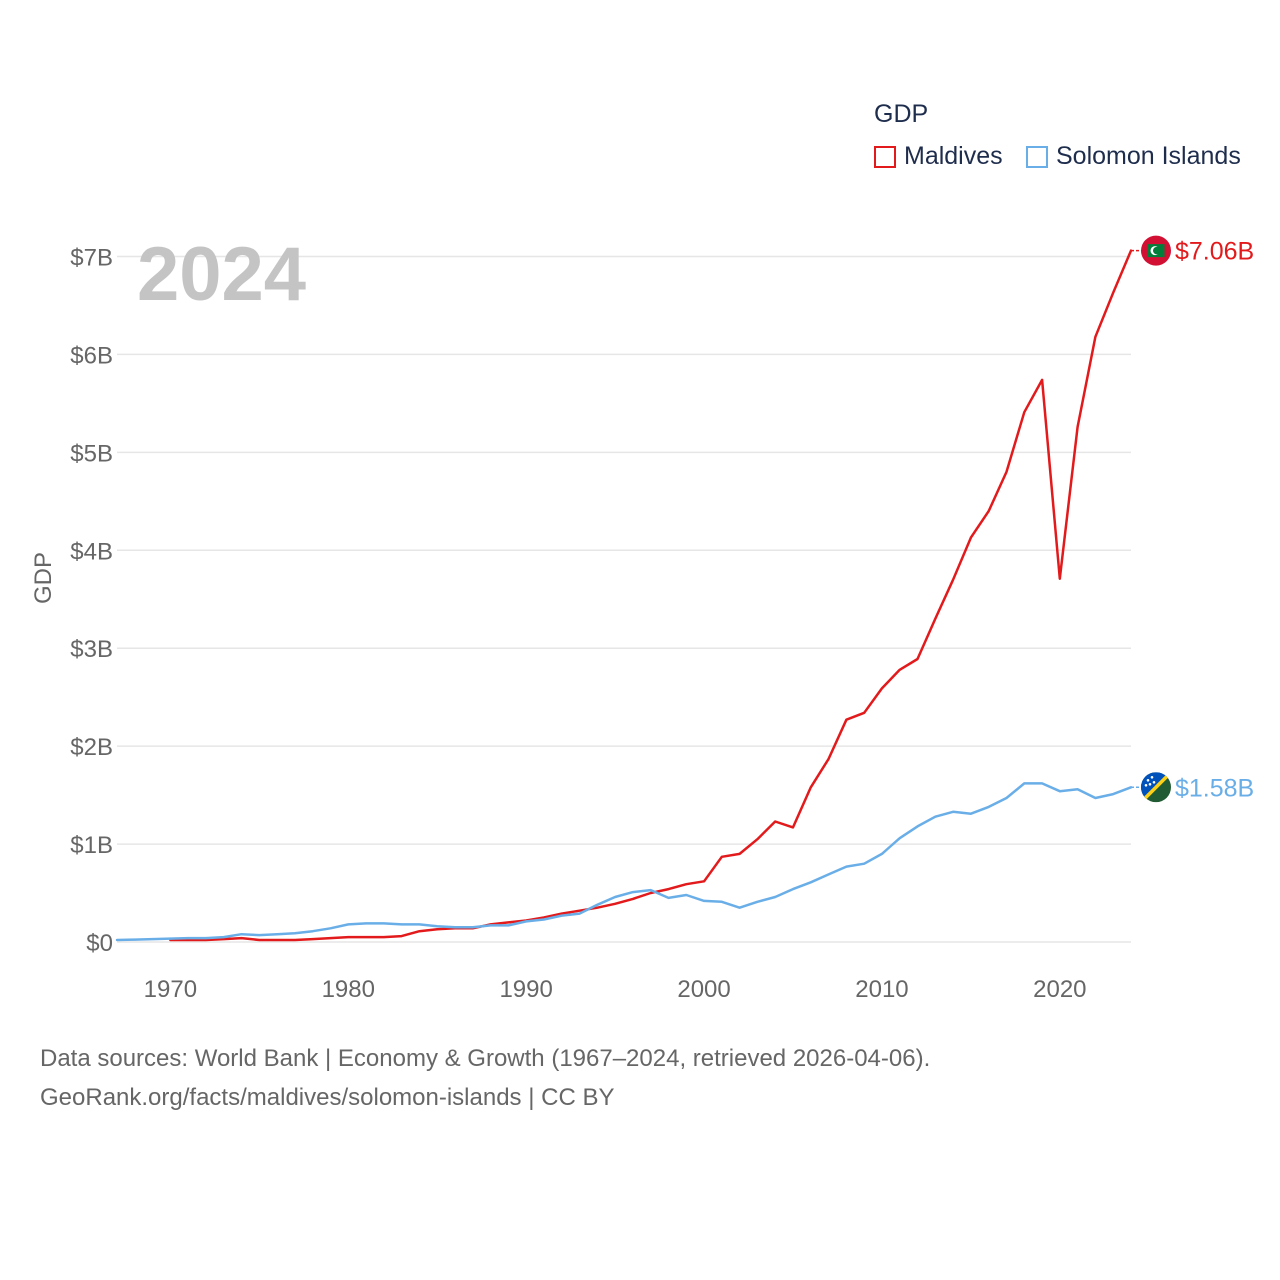 This screenshot has width=1280, height=1280. I want to click on y-tick-label: $1B, so click(91, 845).